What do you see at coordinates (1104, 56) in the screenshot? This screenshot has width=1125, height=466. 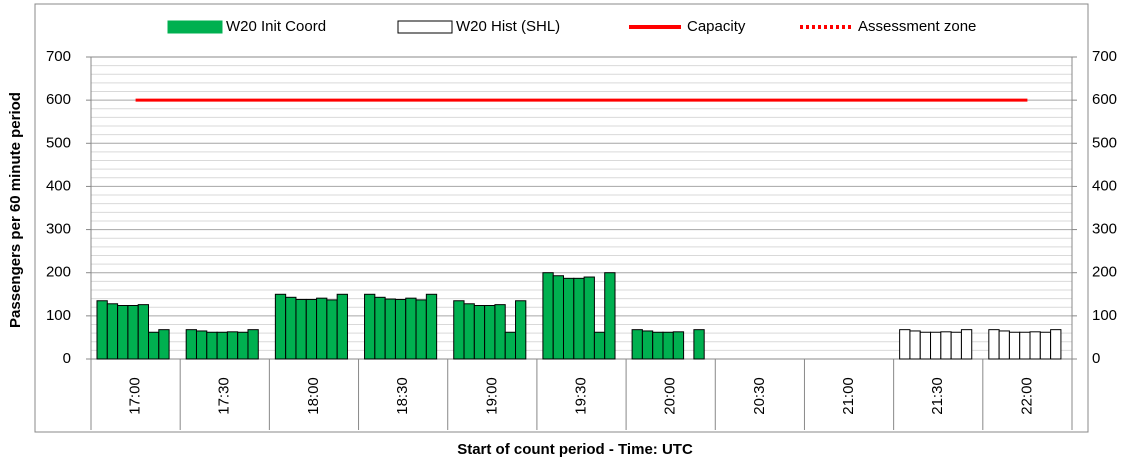 I see `y2-tick-label: 700` at bounding box center [1104, 56].